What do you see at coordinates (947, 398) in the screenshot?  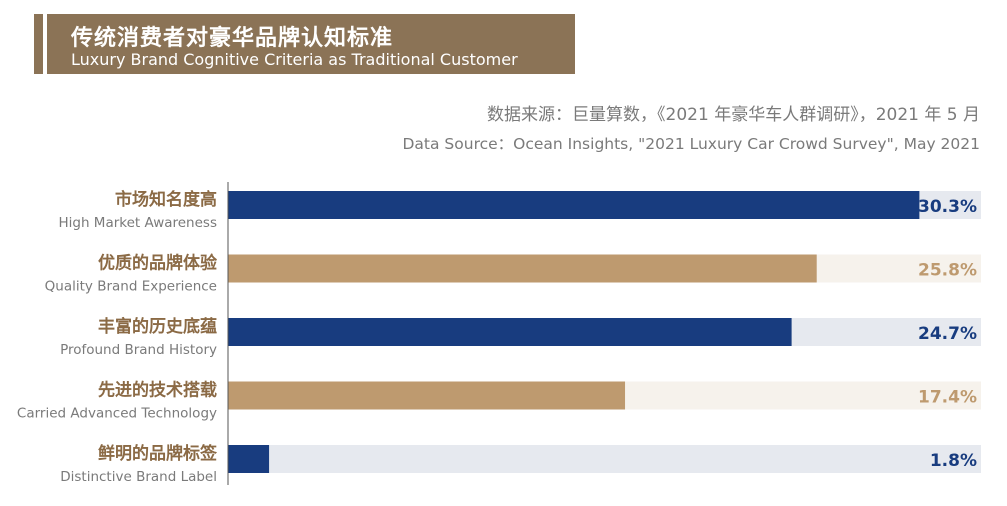 I see `data-label: 17.4%` at bounding box center [947, 398].